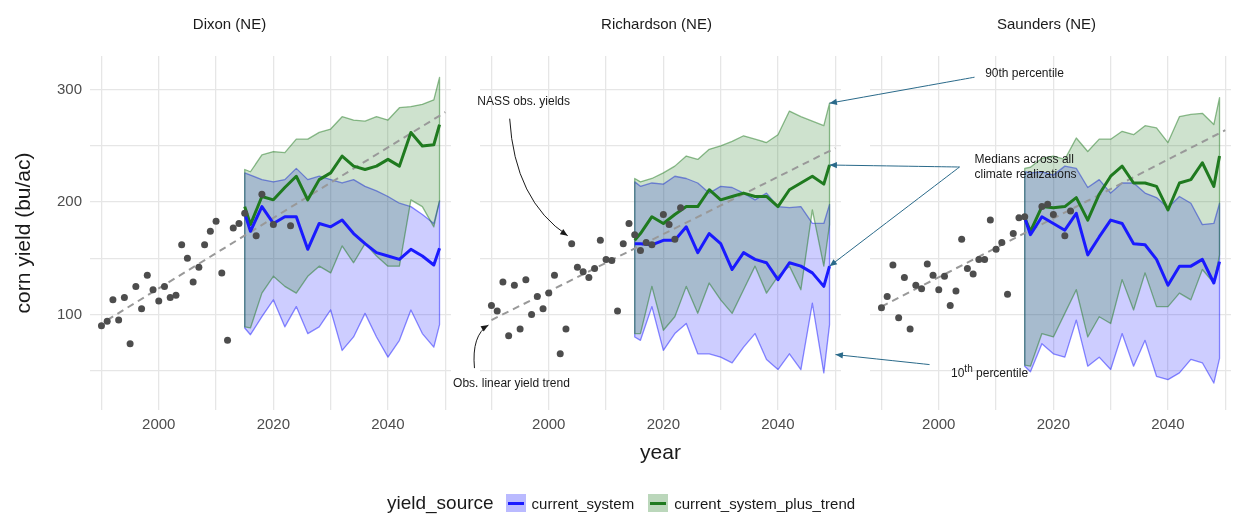 This screenshot has width=1248, height=527. What do you see at coordinates (765, 503) in the screenshot?
I see `legend-label: current_system_plus_trend` at bounding box center [765, 503].